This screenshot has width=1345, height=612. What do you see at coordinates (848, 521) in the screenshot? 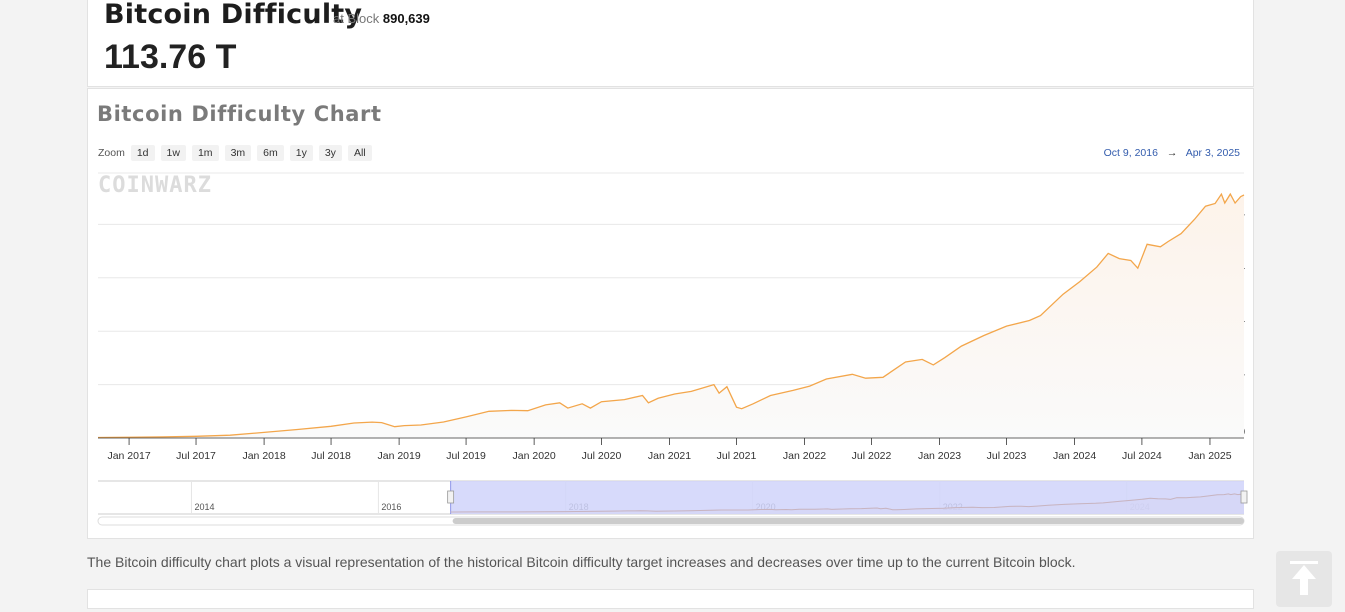
I see `scrollbar-thumb` at bounding box center [848, 521].